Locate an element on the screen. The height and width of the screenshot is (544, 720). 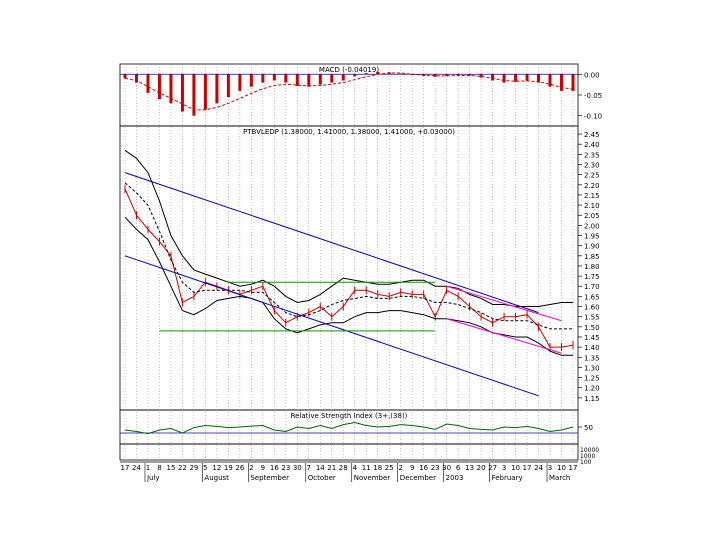
macd-tick-label: -0.10 is located at coordinates (593, 117).